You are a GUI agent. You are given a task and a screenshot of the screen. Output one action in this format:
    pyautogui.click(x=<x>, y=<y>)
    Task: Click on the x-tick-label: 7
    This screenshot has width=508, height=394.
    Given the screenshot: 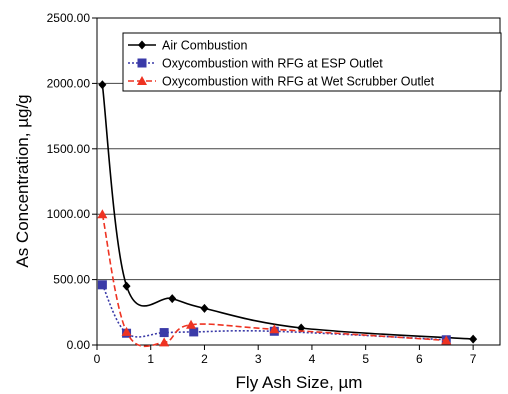 What is the action you would take?
    pyautogui.click(x=473, y=359)
    